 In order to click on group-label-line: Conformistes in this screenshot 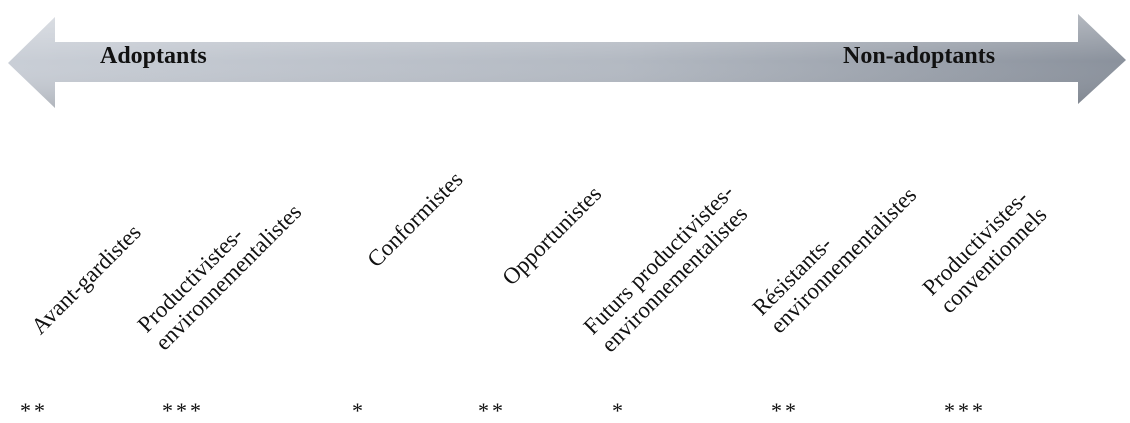, I will do `click(415, 219)`.